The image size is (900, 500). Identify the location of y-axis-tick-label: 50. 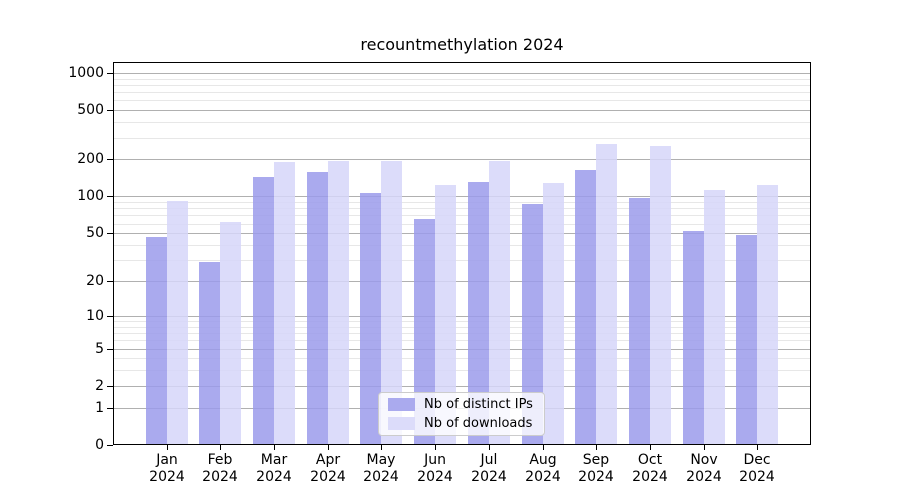
(95, 233).